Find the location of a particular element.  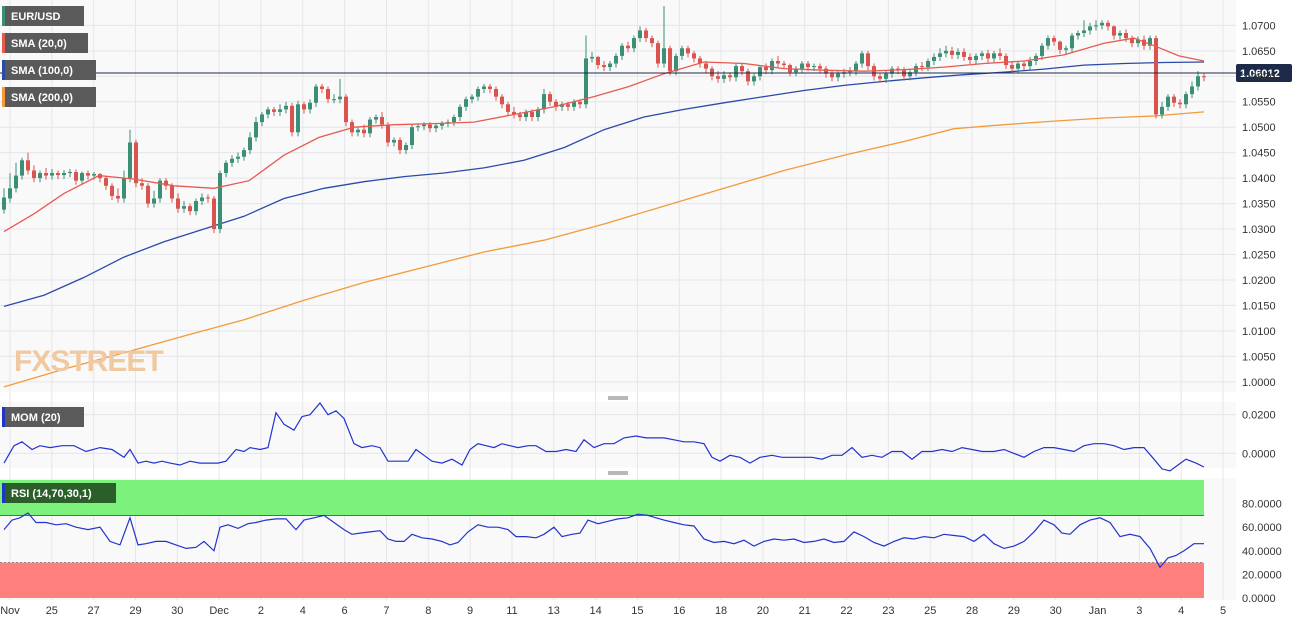

time-tick: 29 is located at coordinates (1014, 611).